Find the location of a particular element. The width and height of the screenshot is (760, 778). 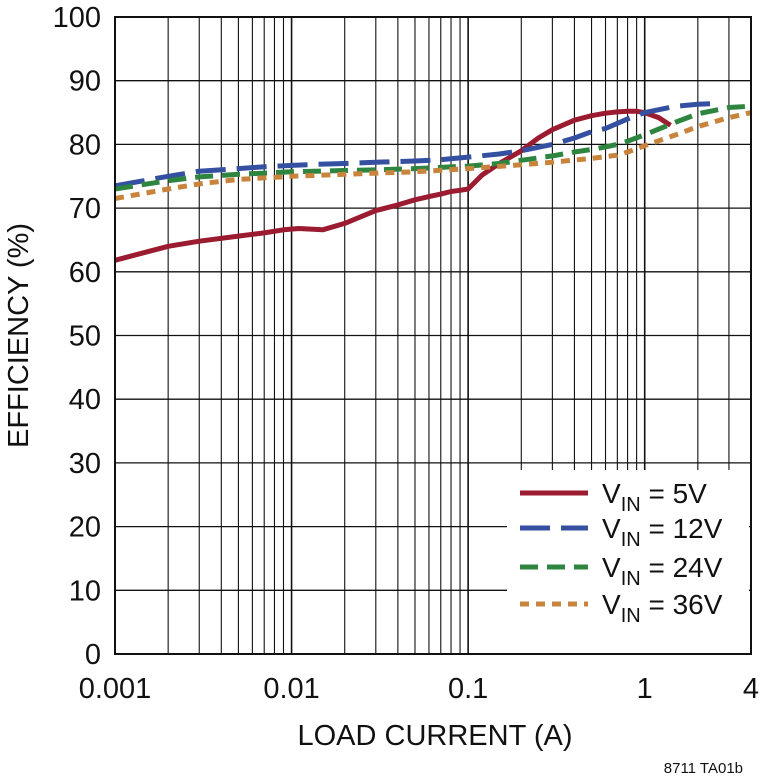

x-tick-labels: 0.001 0.01 0.1 1 4 is located at coordinates (419, 689).